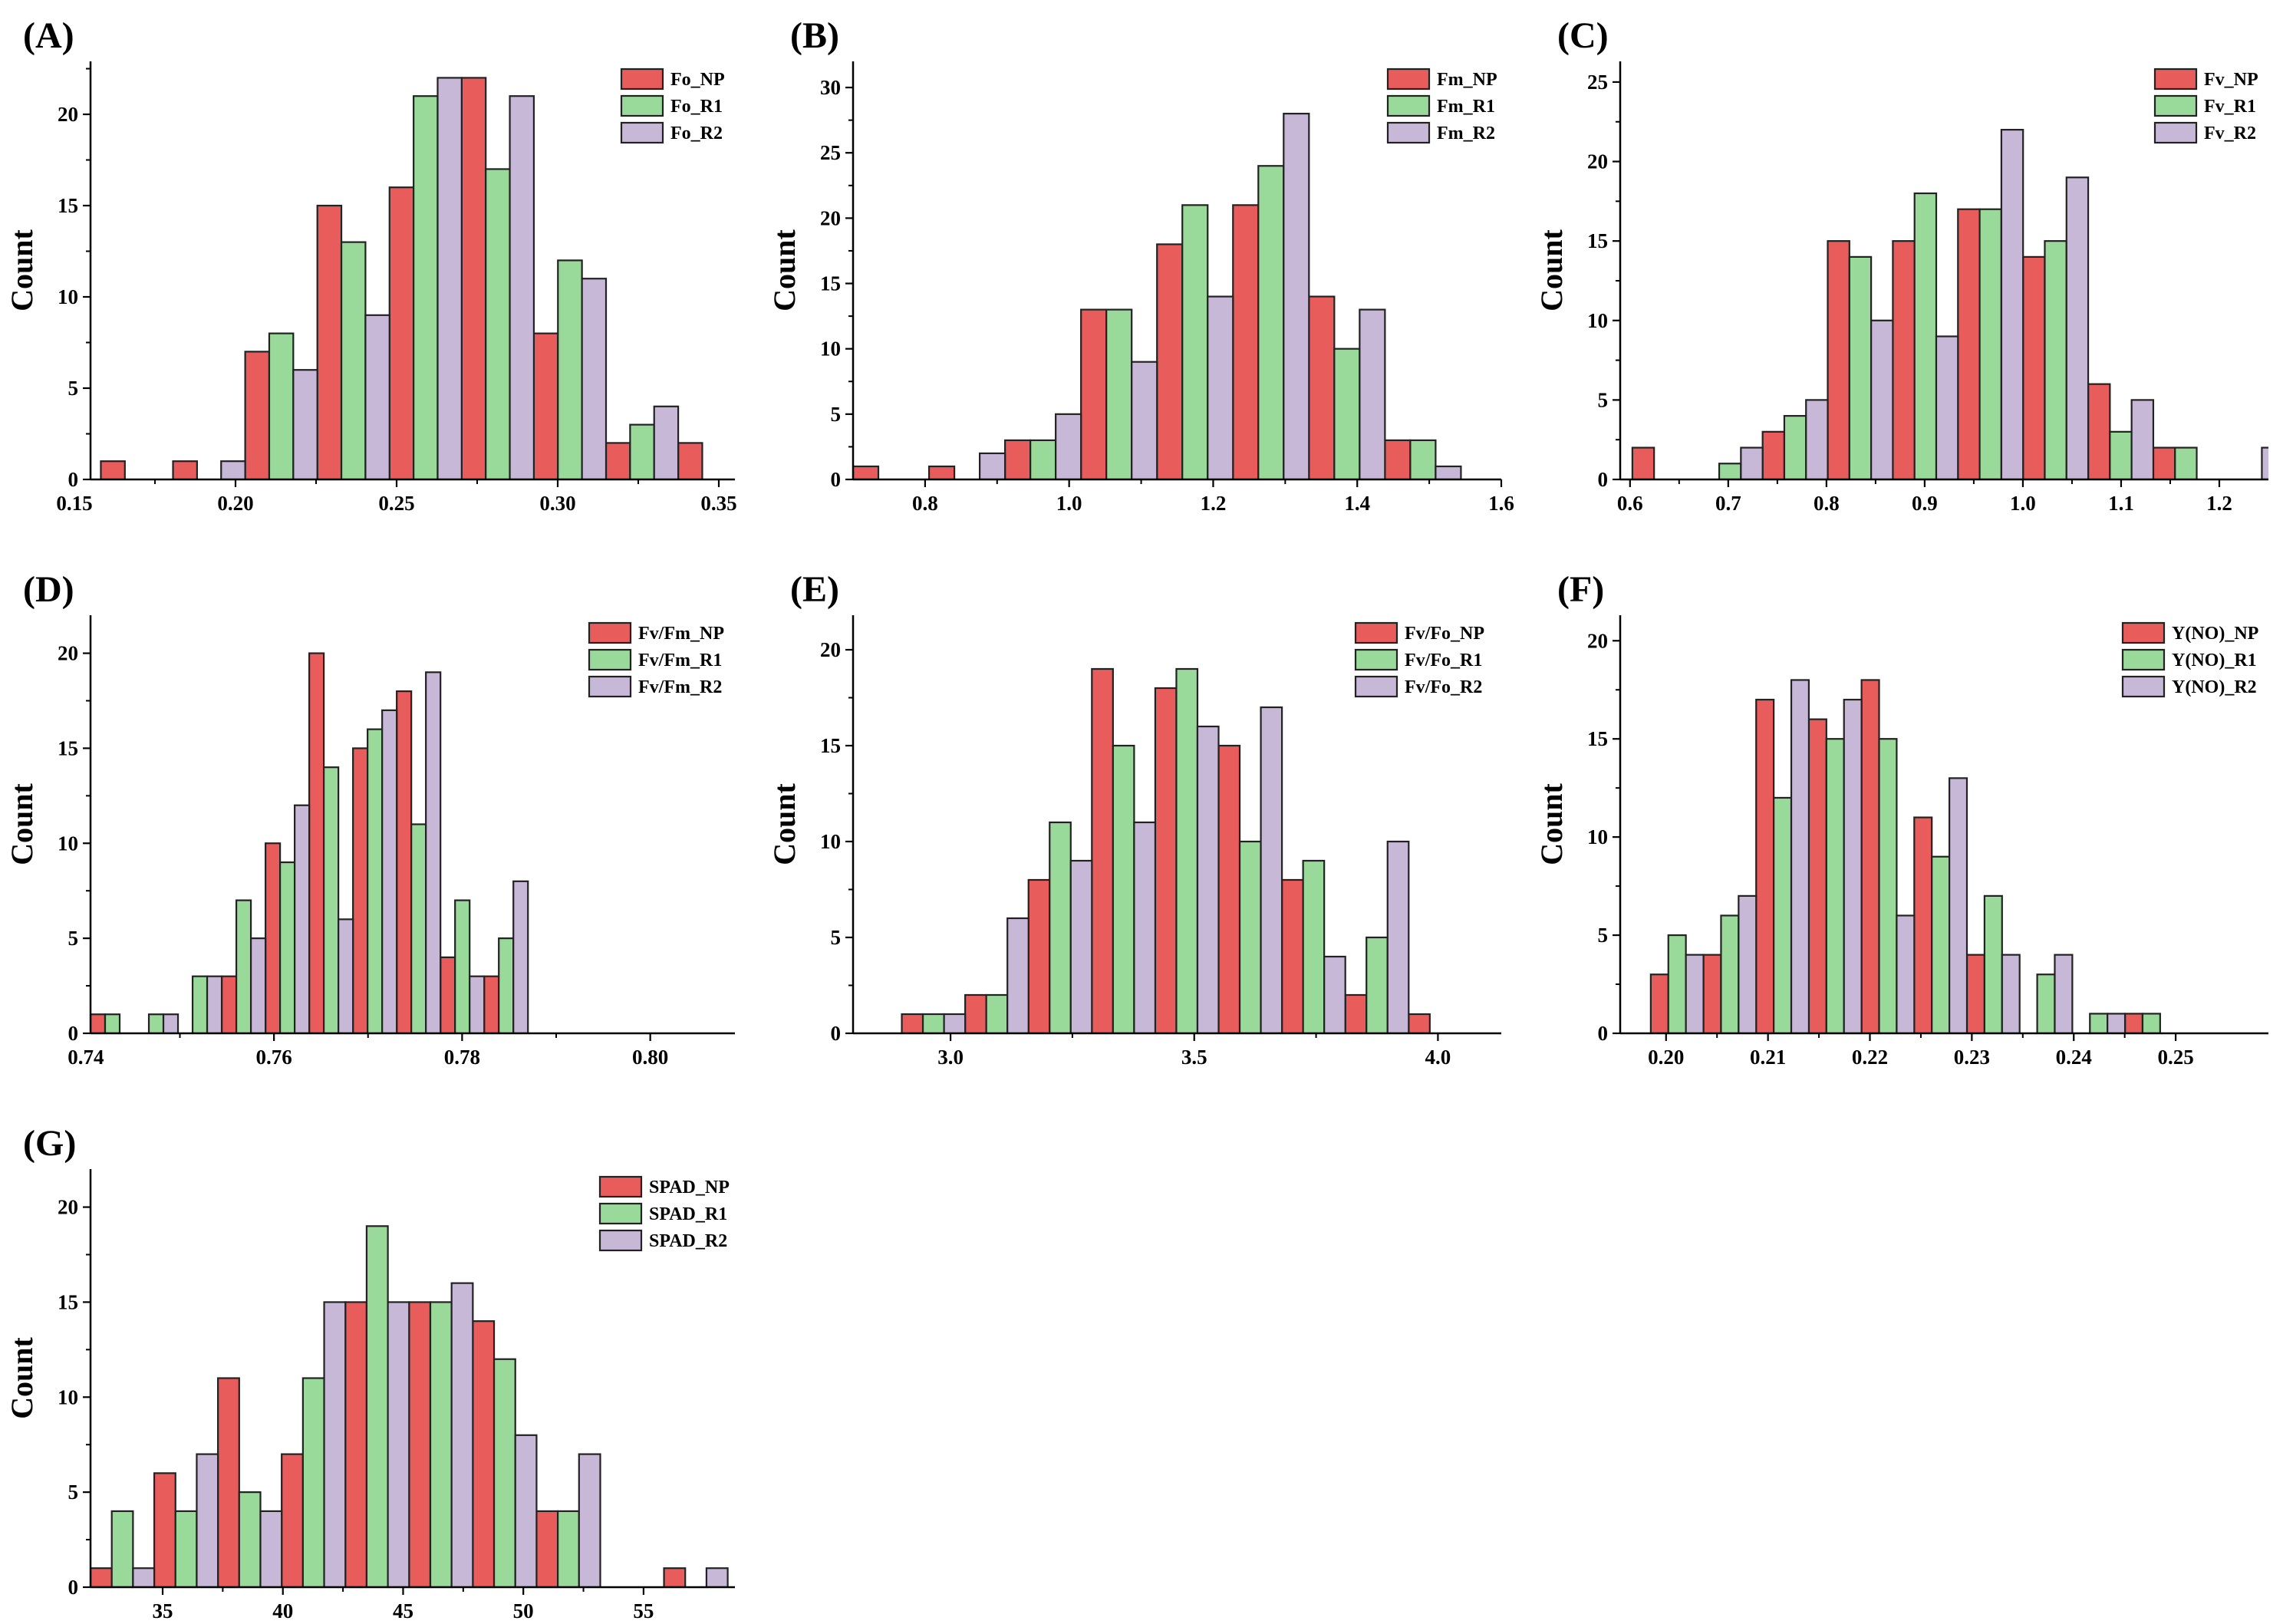  Describe the element at coordinates (1194, 1057) in the screenshot. I see `x-tick-label: 3.5` at that location.